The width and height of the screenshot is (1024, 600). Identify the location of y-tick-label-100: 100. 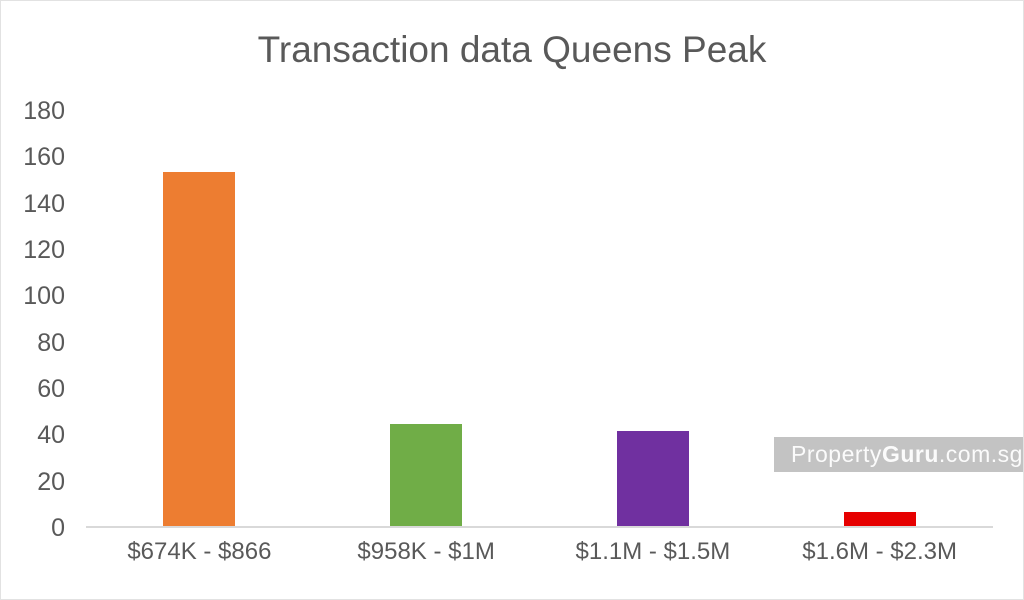
(44, 296).